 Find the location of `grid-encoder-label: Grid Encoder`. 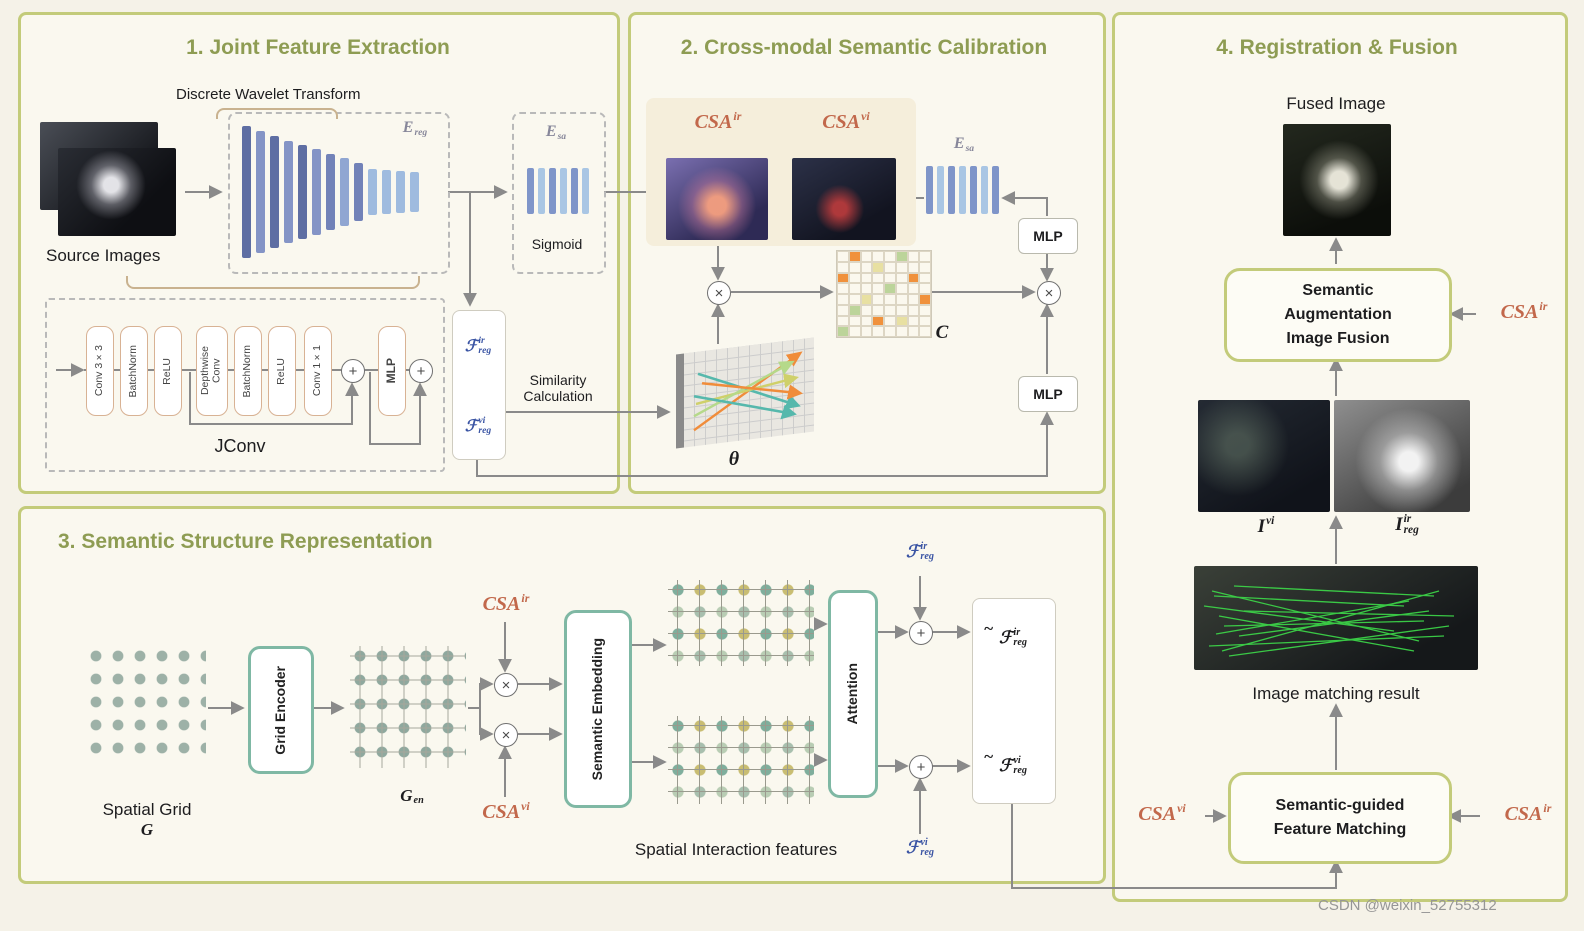

grid-encoder-label: Grid Encoder is located at coordinates (280, 710).